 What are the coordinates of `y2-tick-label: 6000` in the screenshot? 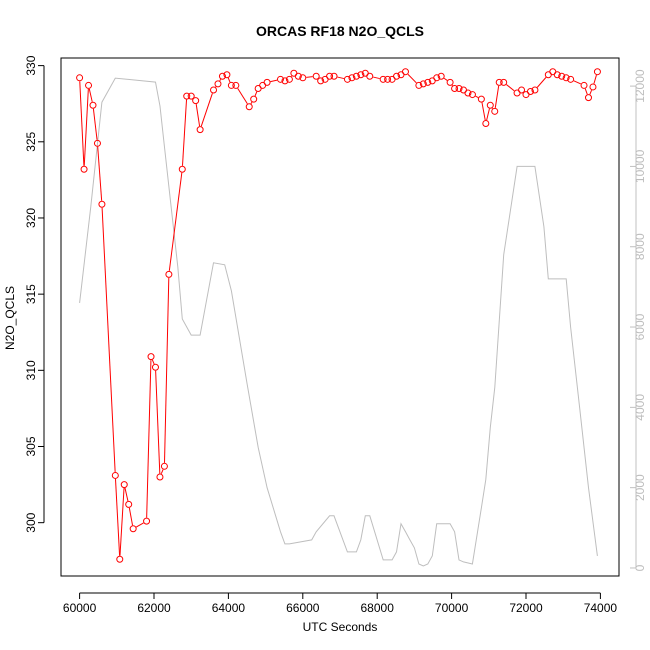 It's located at (640, 326).